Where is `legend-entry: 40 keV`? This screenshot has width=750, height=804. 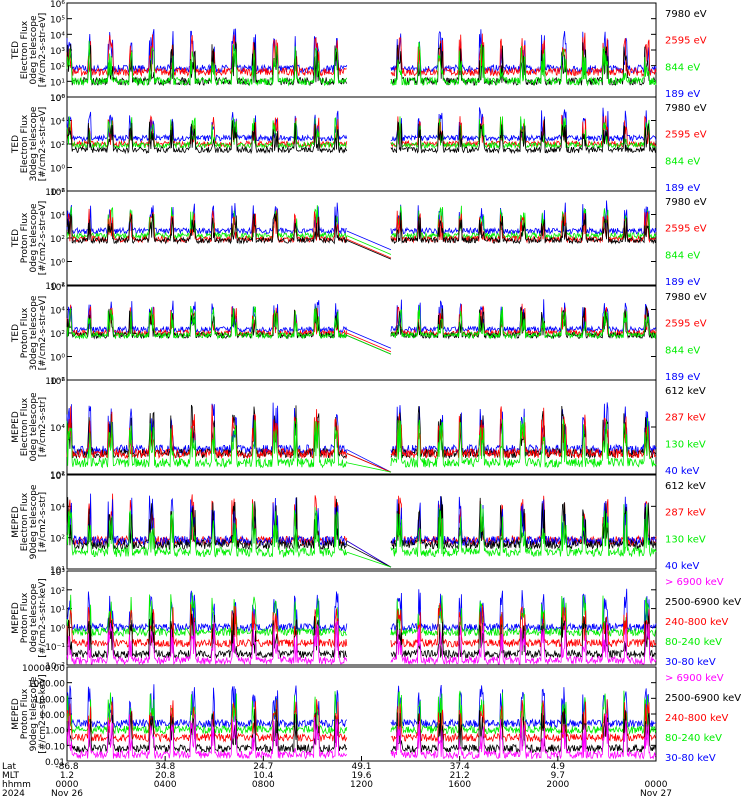
legend-entry: 40 keV is located at coordinates (682, 566).